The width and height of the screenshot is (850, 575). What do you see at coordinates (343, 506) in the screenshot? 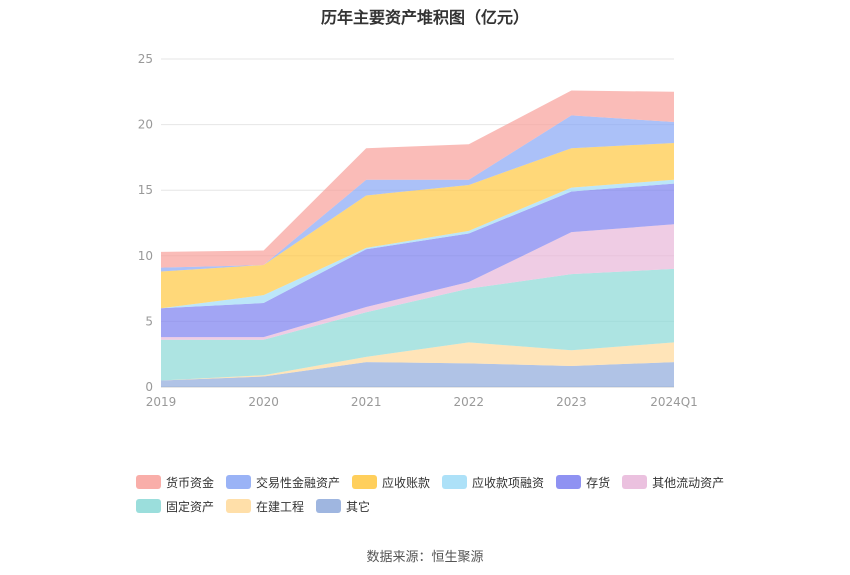
I see `legend-item: 其它` at bounding box center [343, 506].